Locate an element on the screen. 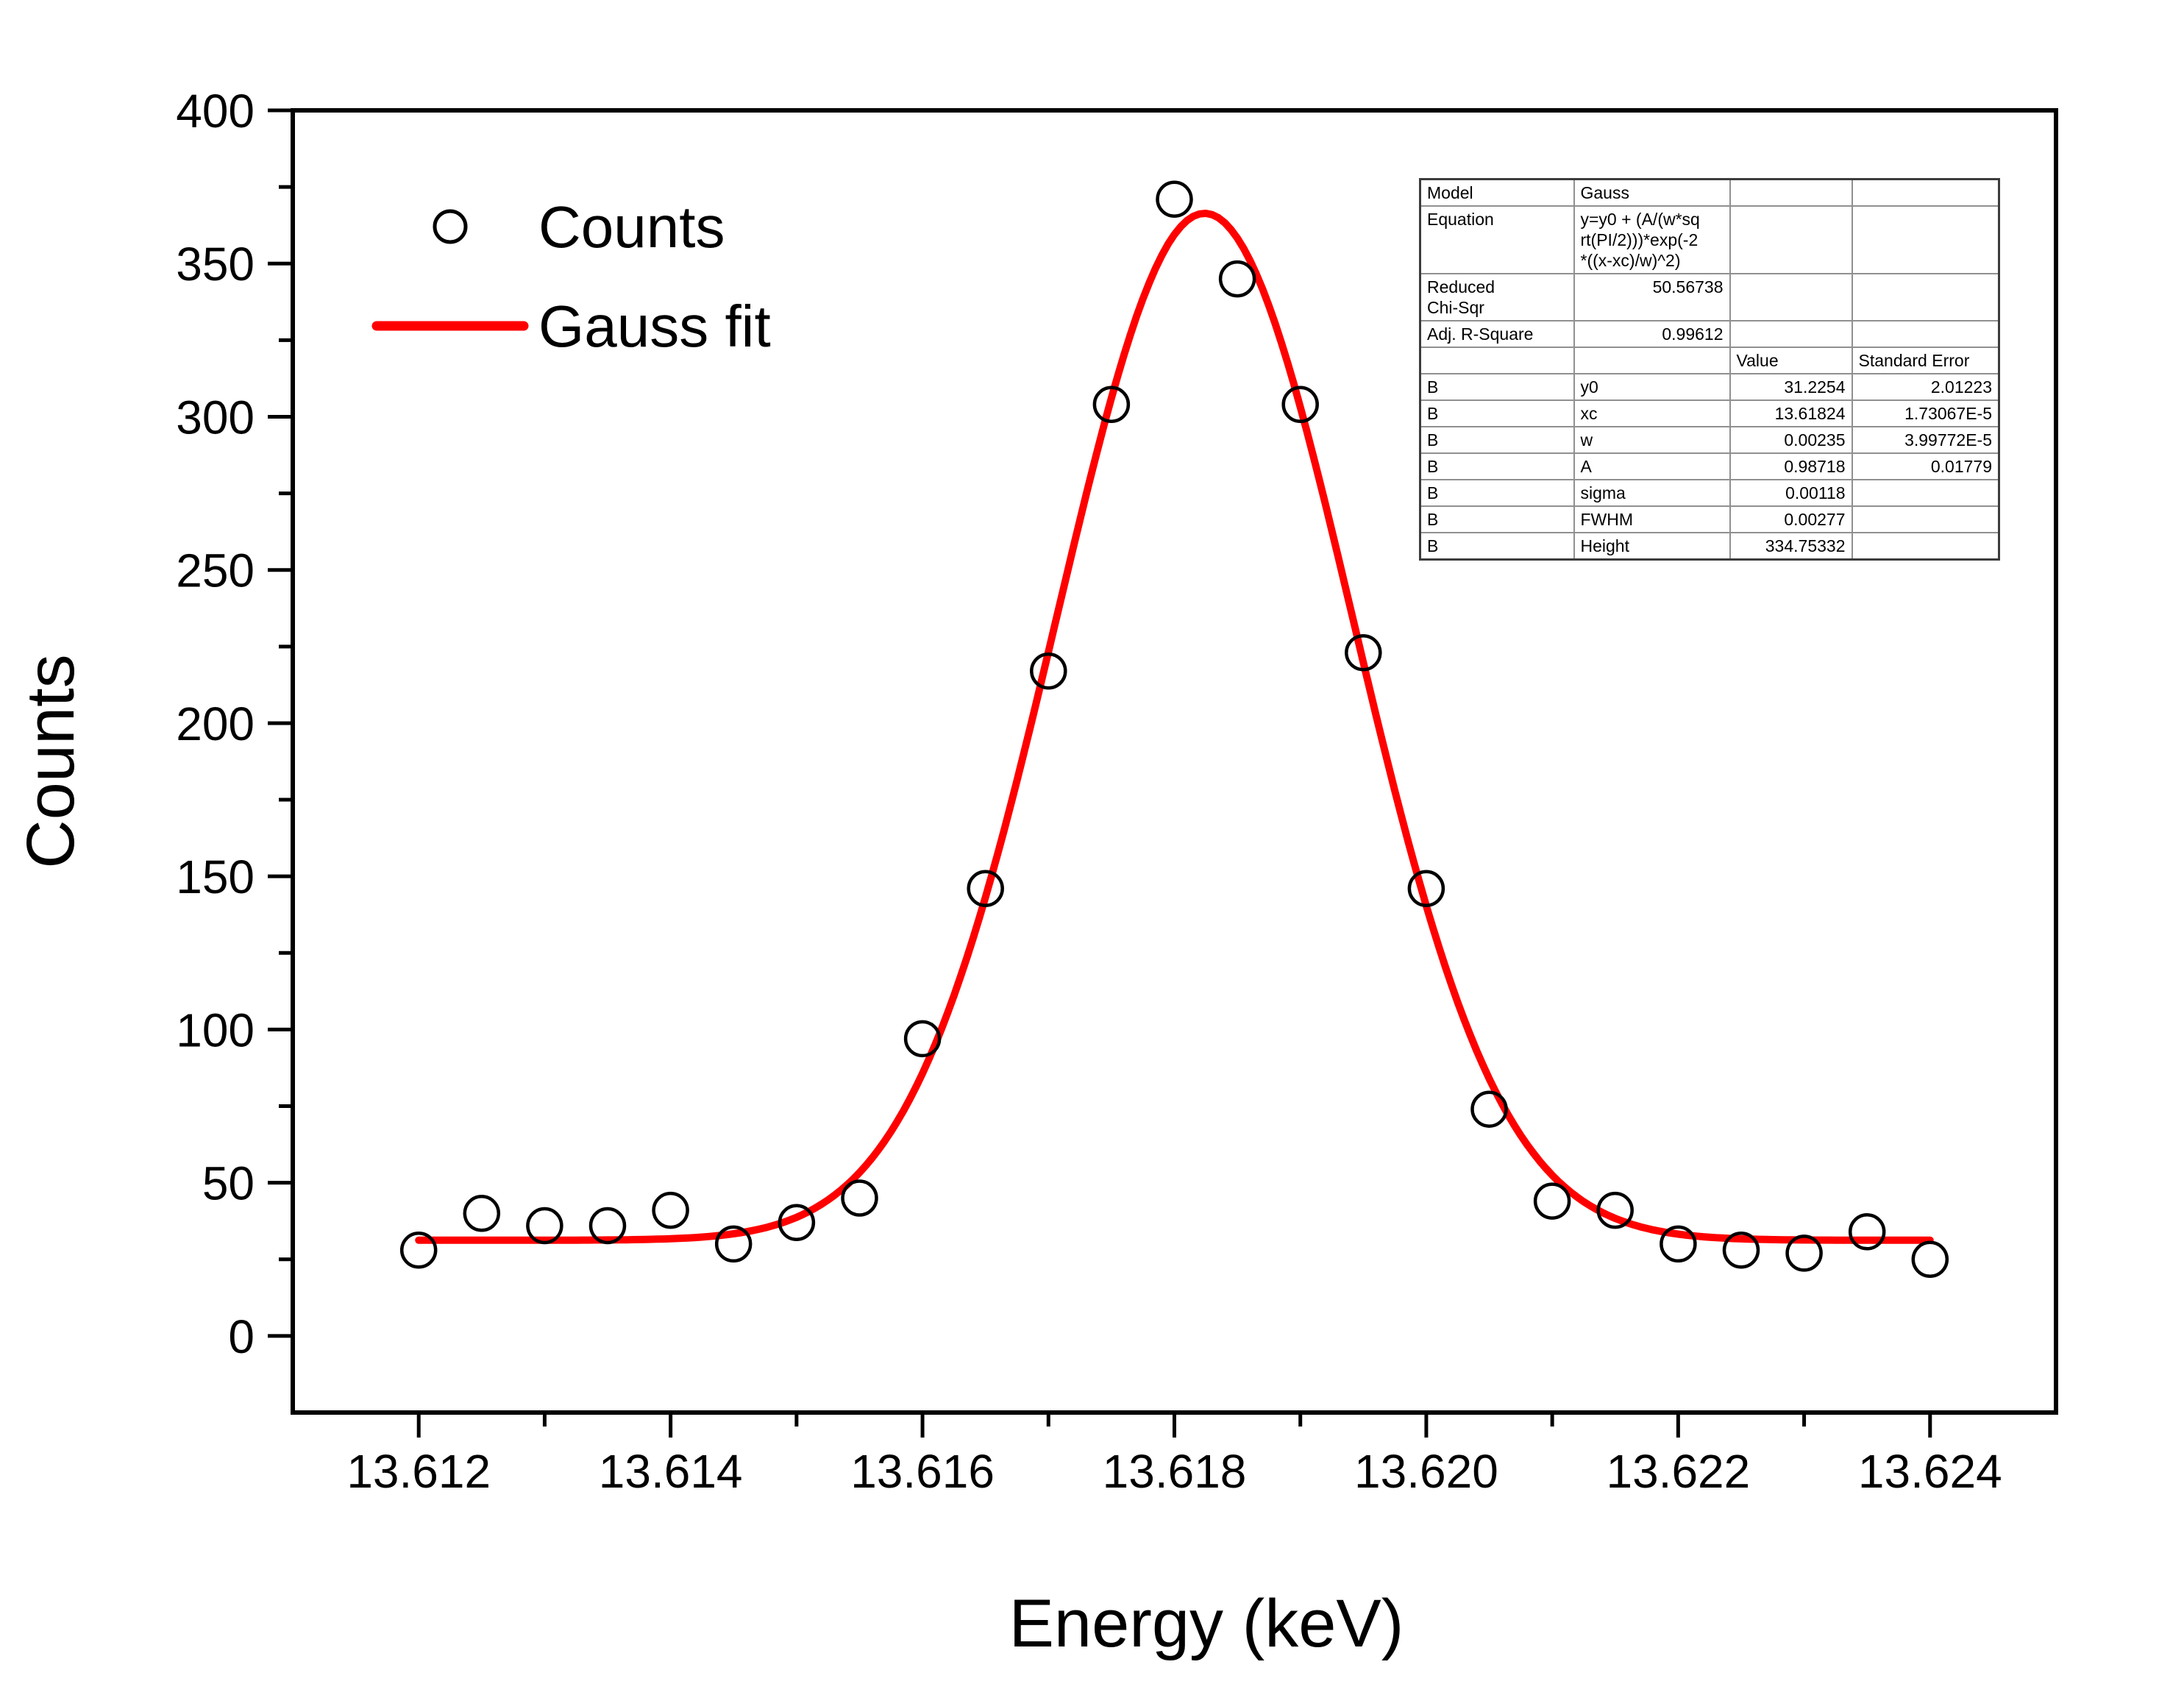 The image size is (2184, 1684). fit-table-row: Value Standard Error is located at coordinates (1710, 360).